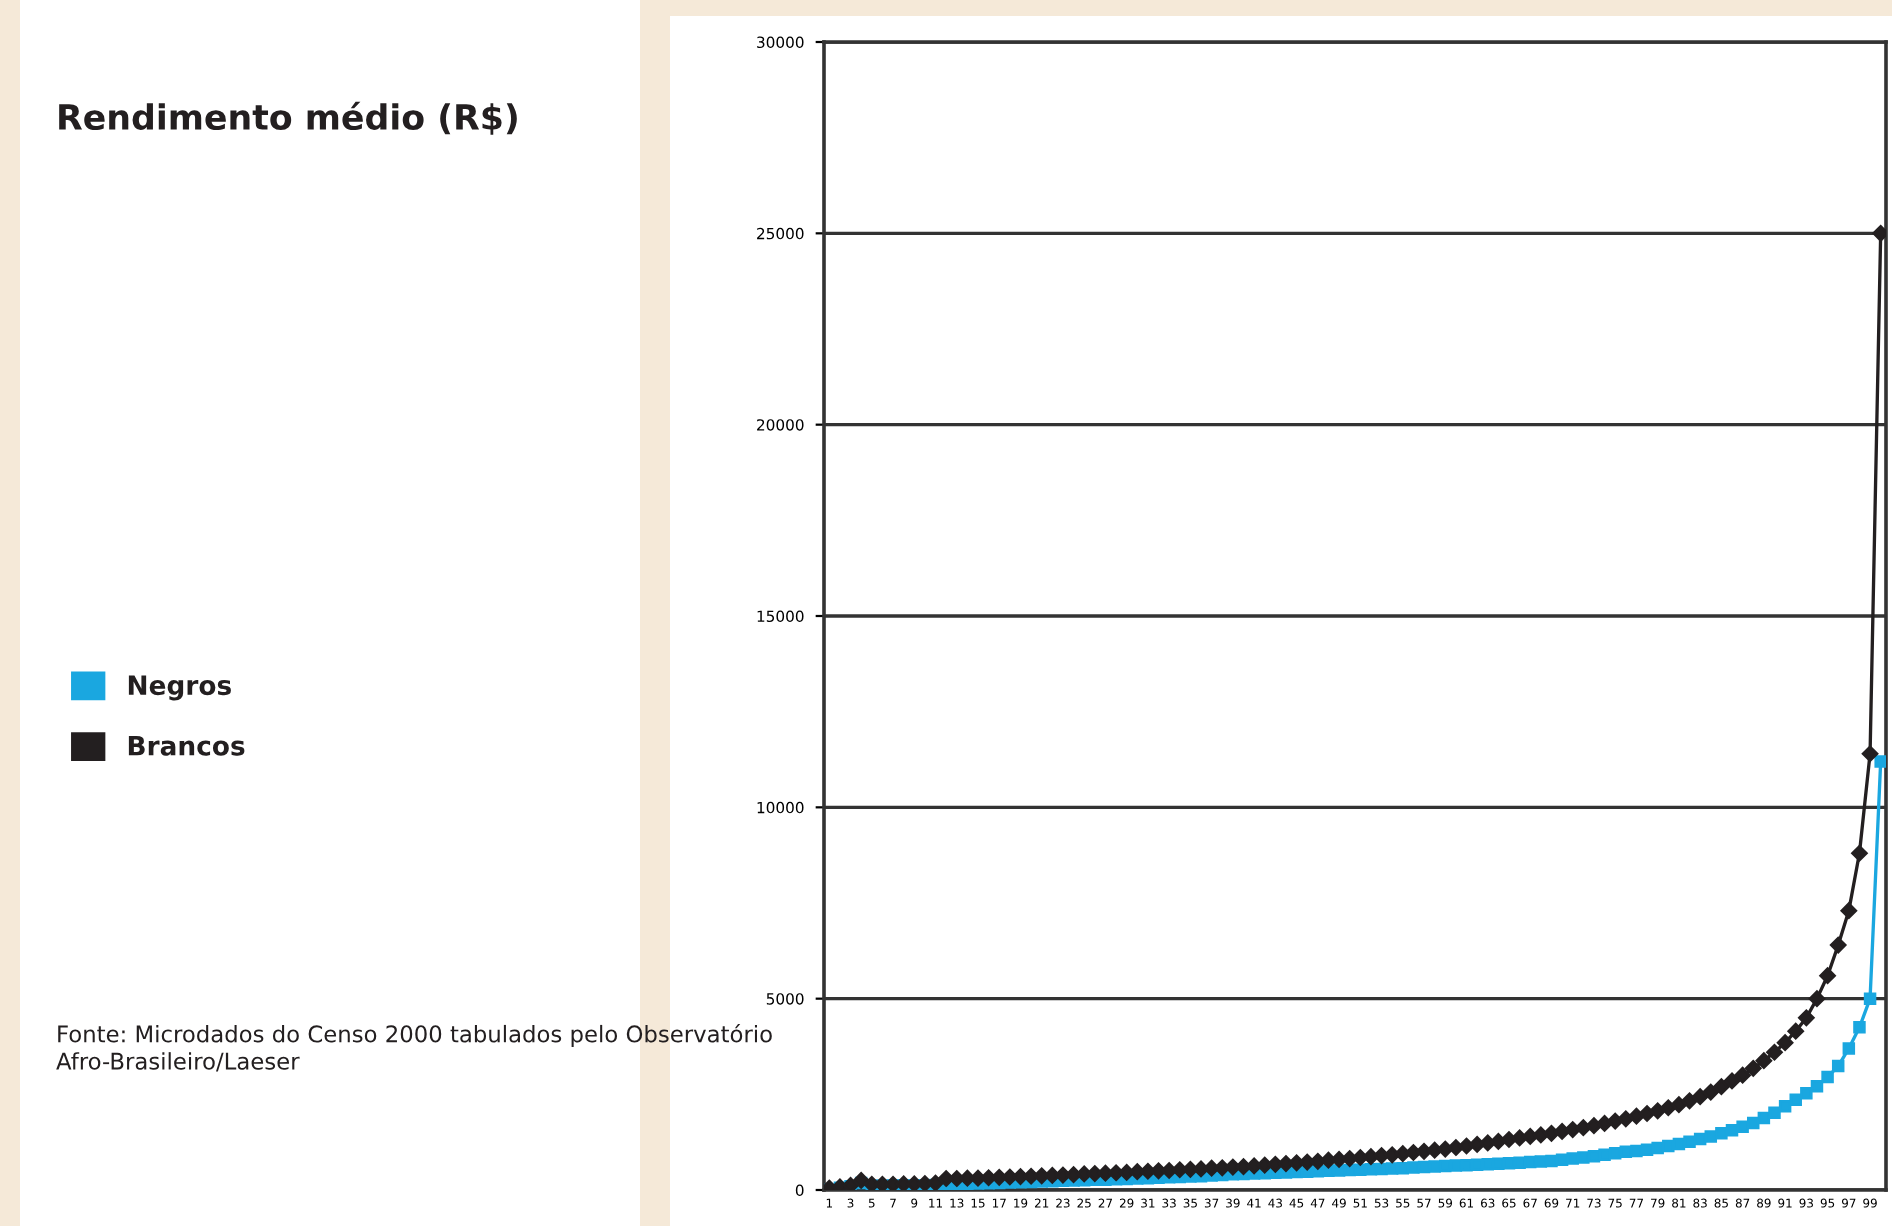 The width and height of the screenshot is (1892, 1226). I want to click on legend-label: Negros, so click(179, 688).